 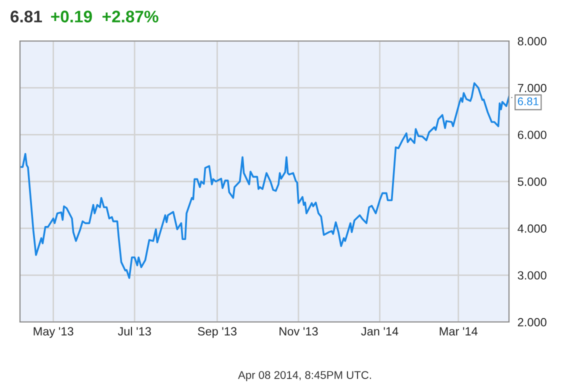 I want to click on y-tick-label: 6.000, so click(x=532, y=135).